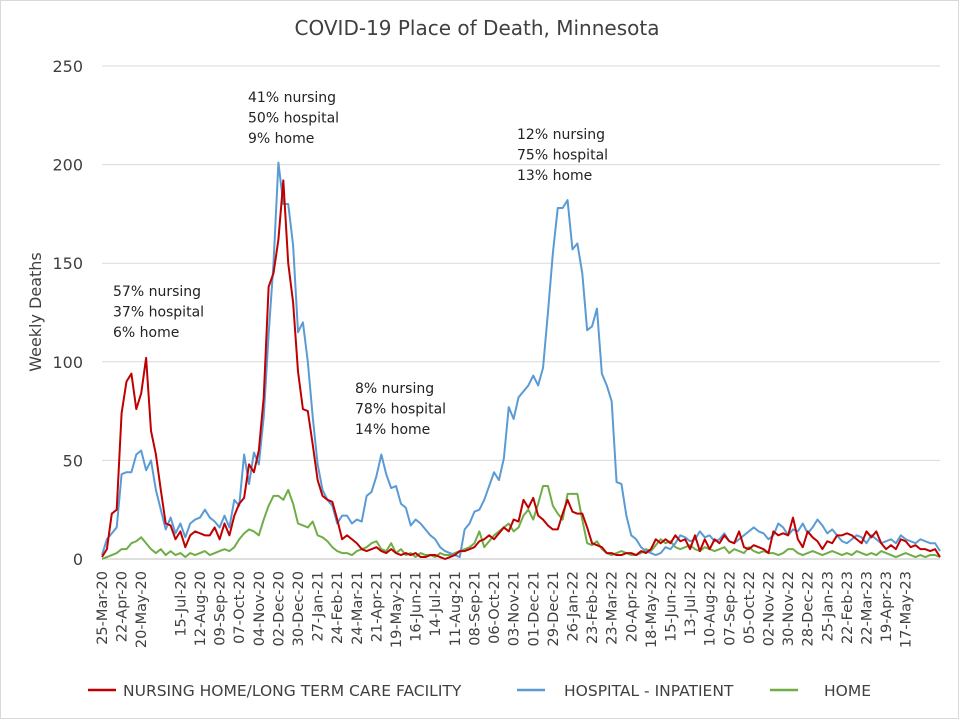 The image size is (960, 720). What do you see at coordinates (652, 609) in the screenshot?
I see `x-tick-label: 18-May-22` at bounding box center [652, 609].